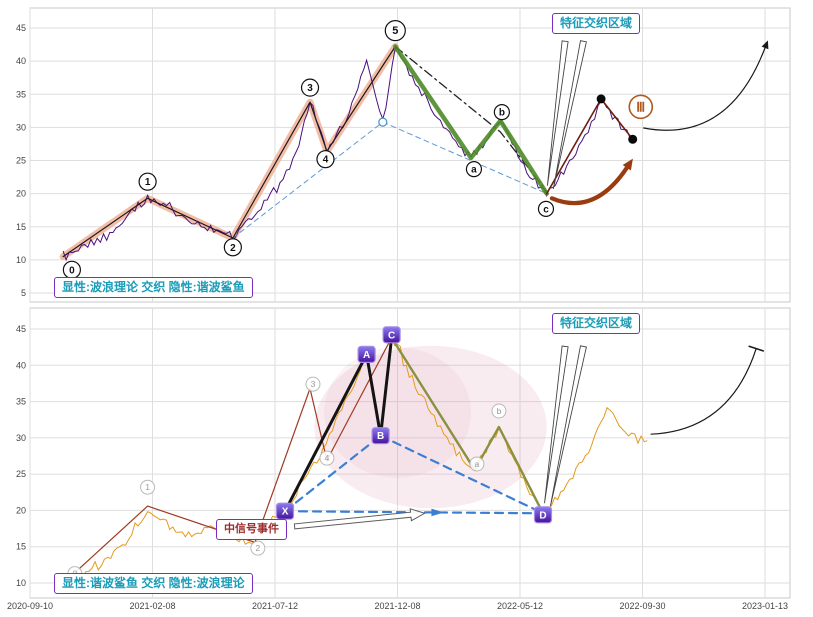 Image resolution: width=813 pixels, height=617 pixels. I want to click on hidden-wave-label-text: 3, so click(313, 384).